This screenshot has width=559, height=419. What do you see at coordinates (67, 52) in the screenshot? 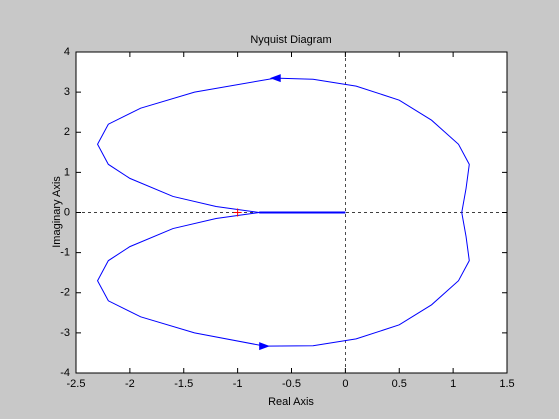
I see `y-tick-label: 4` at bounding box center [67, 52].